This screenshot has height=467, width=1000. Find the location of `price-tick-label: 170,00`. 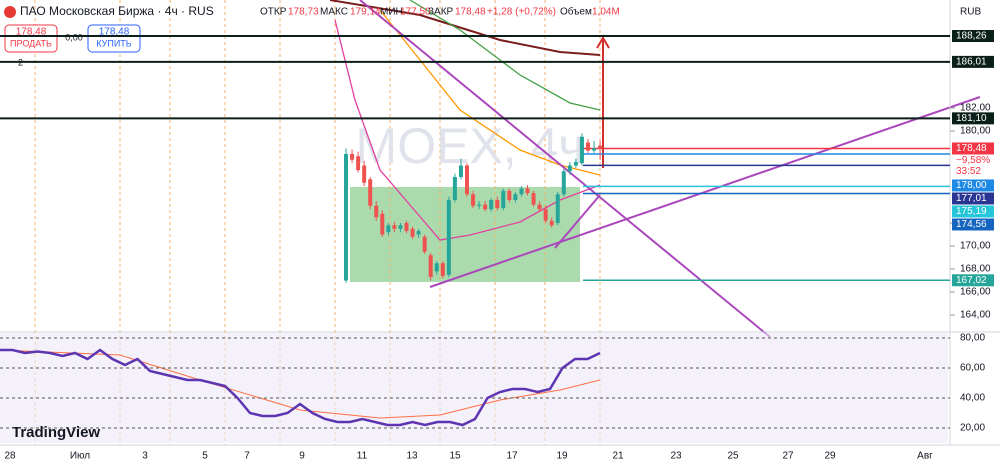

price-tick-label: 170,00 is located at coordinates (975, 246).